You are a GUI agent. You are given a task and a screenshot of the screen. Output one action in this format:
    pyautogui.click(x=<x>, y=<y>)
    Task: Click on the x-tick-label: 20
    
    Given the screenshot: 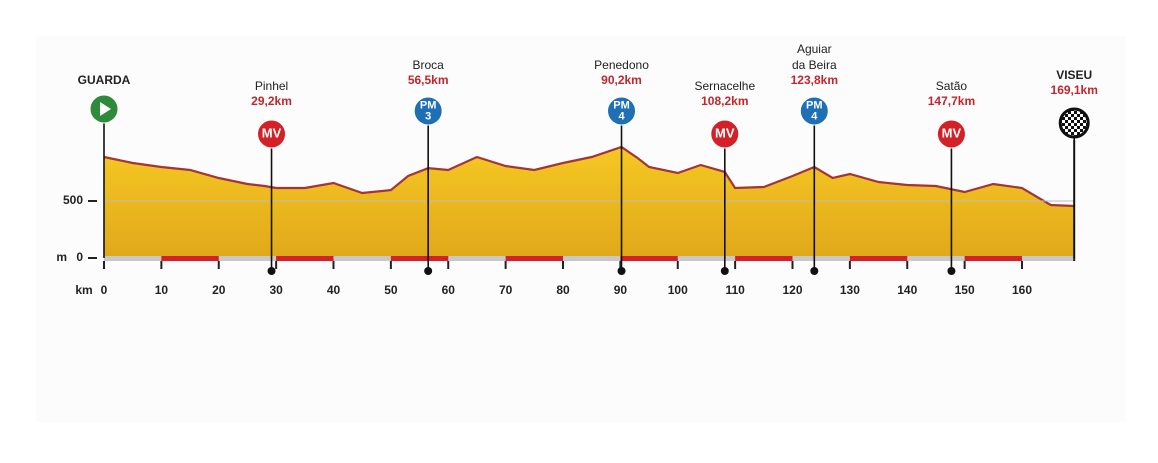 What is the action you would take?
    pyautogui.click(x=219, y=290)
    